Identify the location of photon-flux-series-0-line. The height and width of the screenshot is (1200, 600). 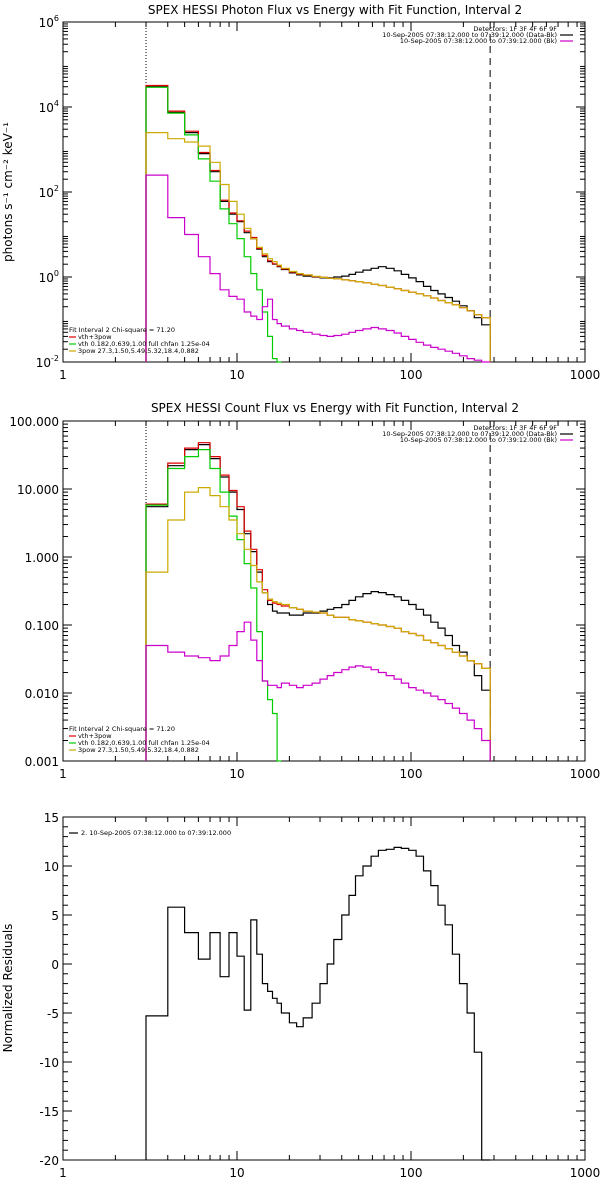
(318, 224).